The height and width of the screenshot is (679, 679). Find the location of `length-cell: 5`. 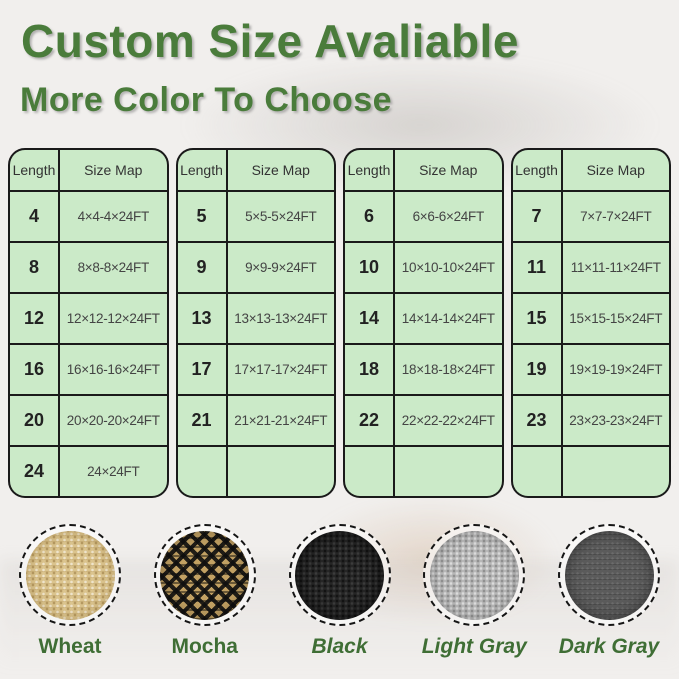

length-cell: 5 is located at coordinates (201, 216).